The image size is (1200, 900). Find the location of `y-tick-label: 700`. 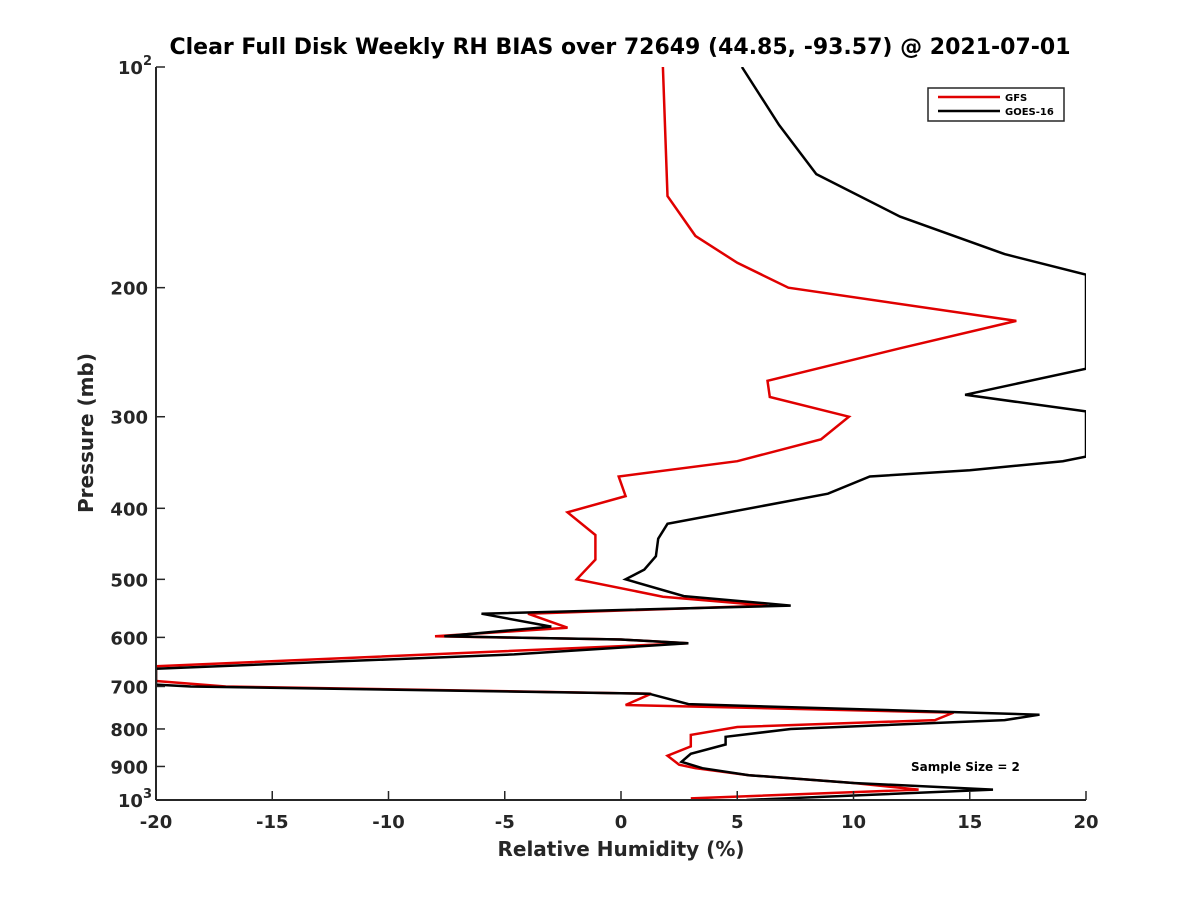

y-tick-label: 700 is located at coordinates (129, 687).